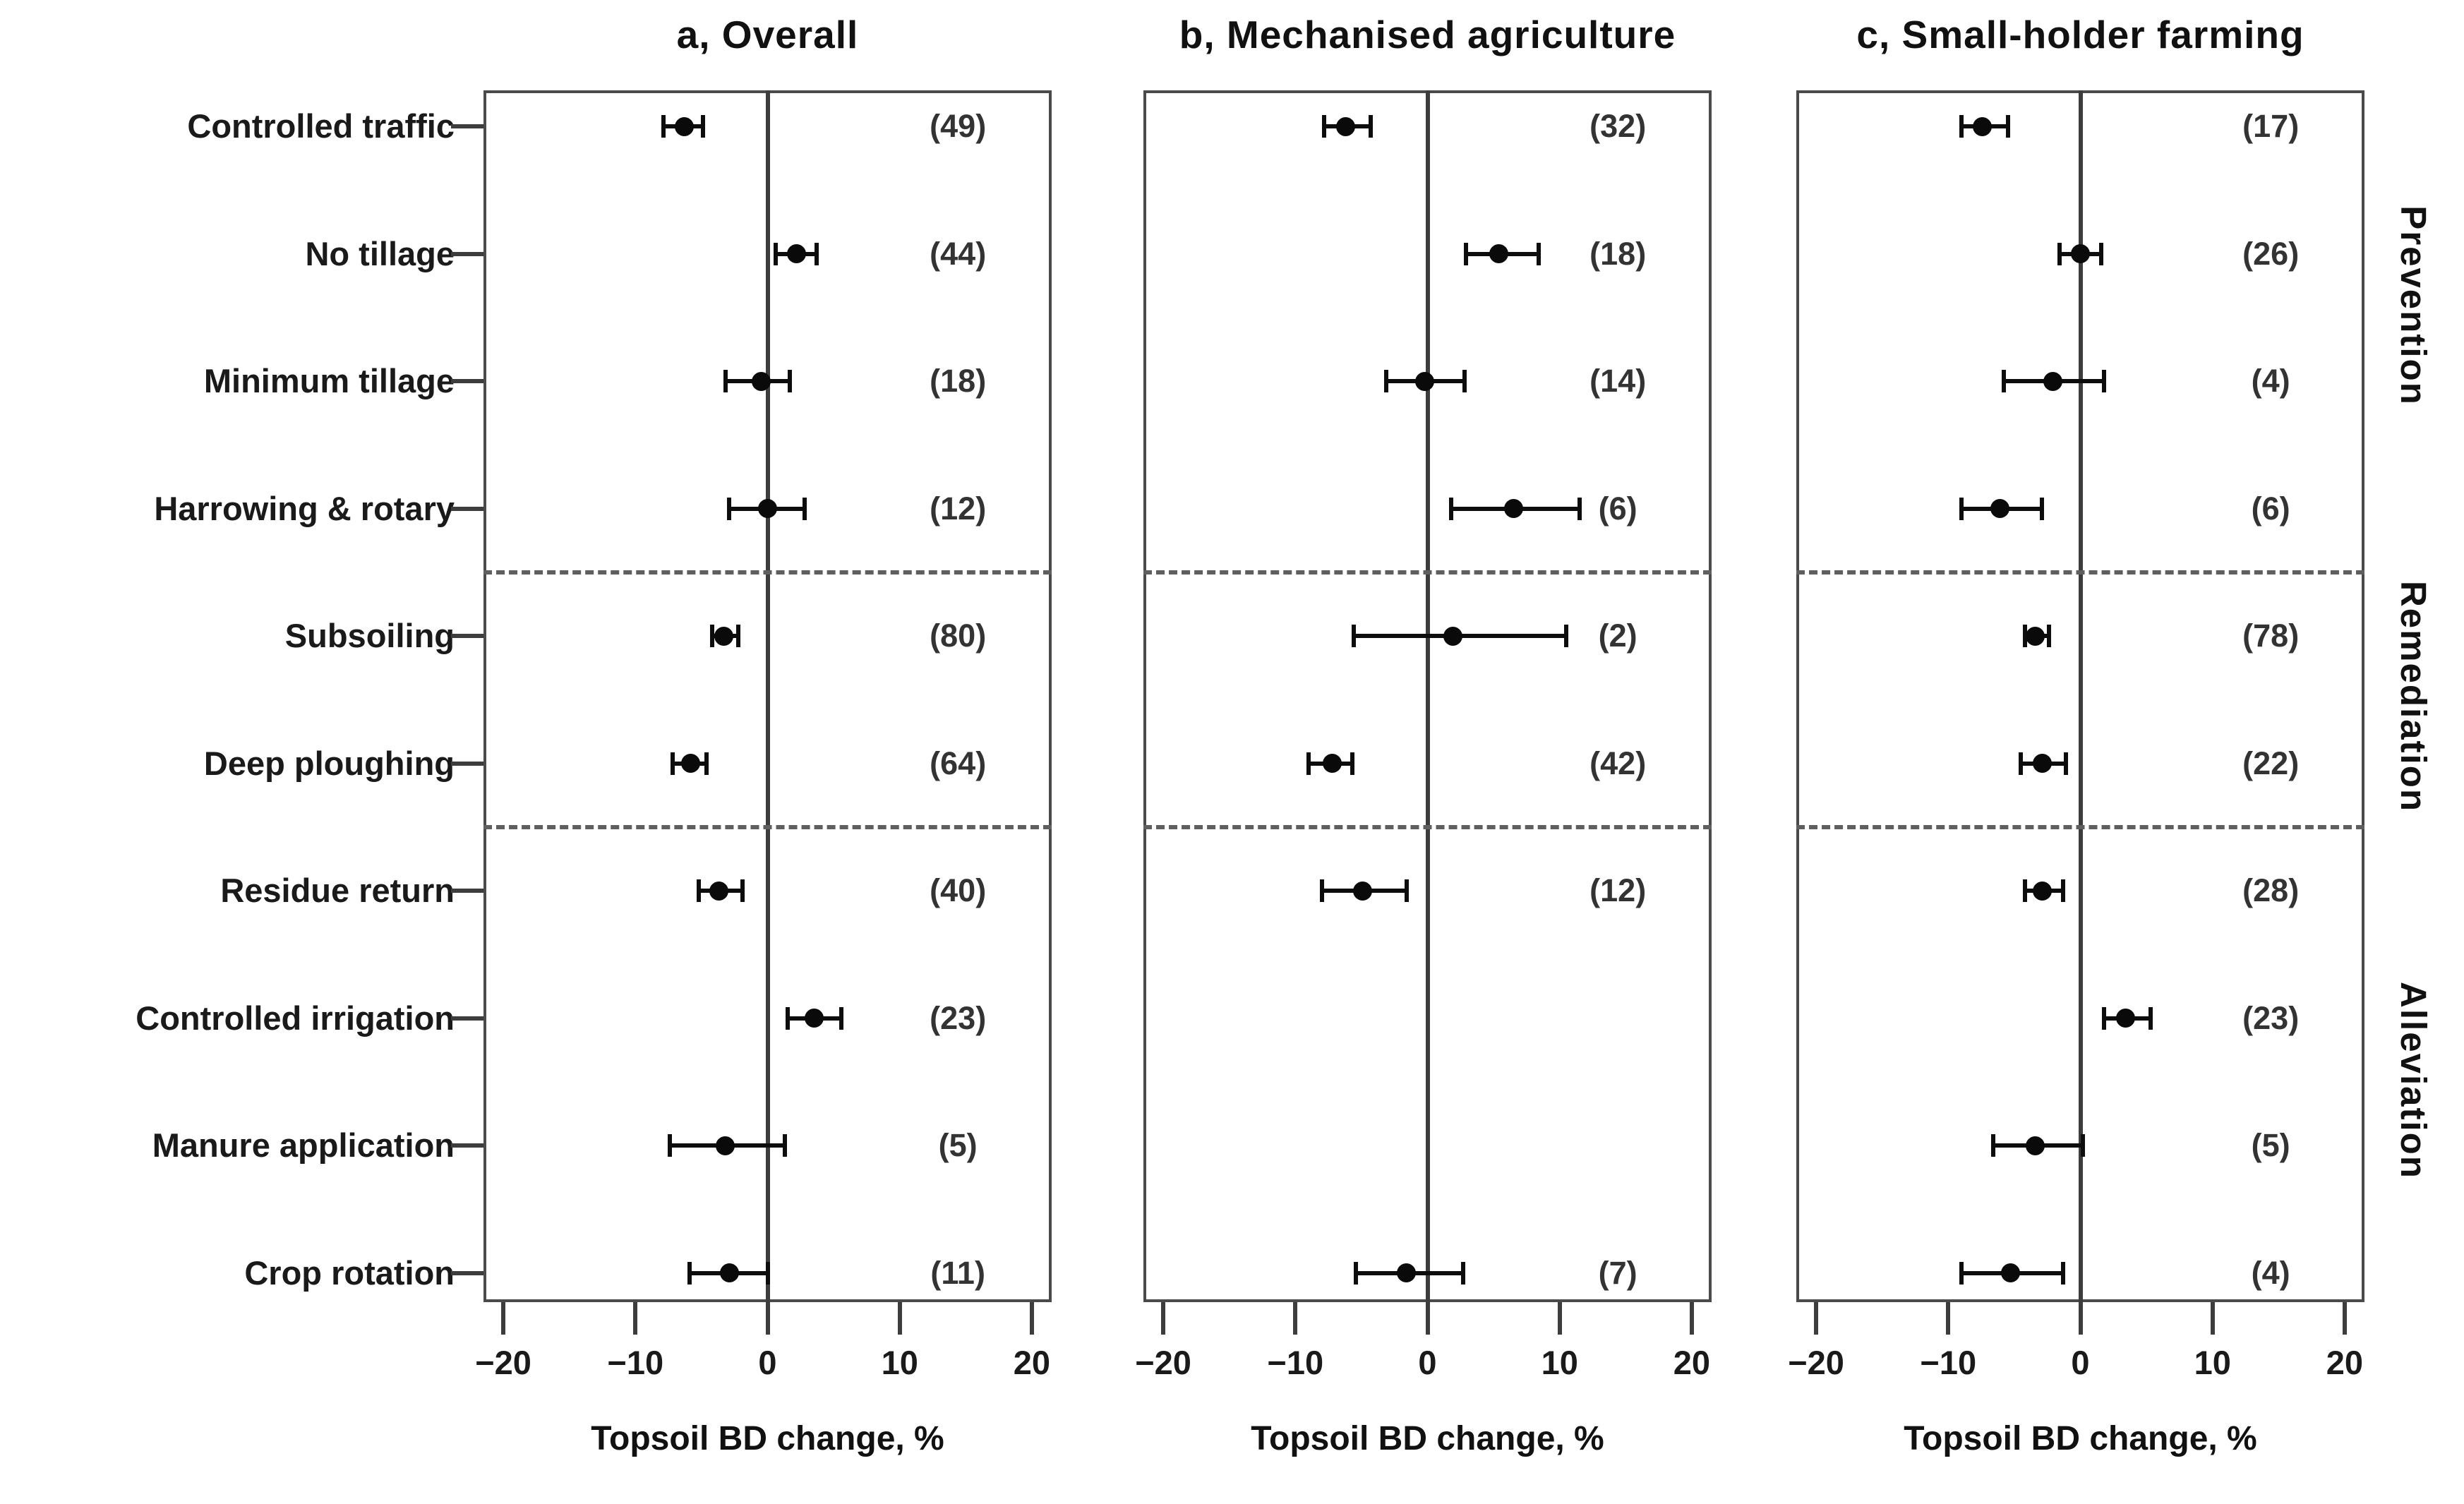  What do you see at coordinates (957, 1273) in the screenshot?
I see `sample-size-label: (11)` at bounding box center [957, 1273].